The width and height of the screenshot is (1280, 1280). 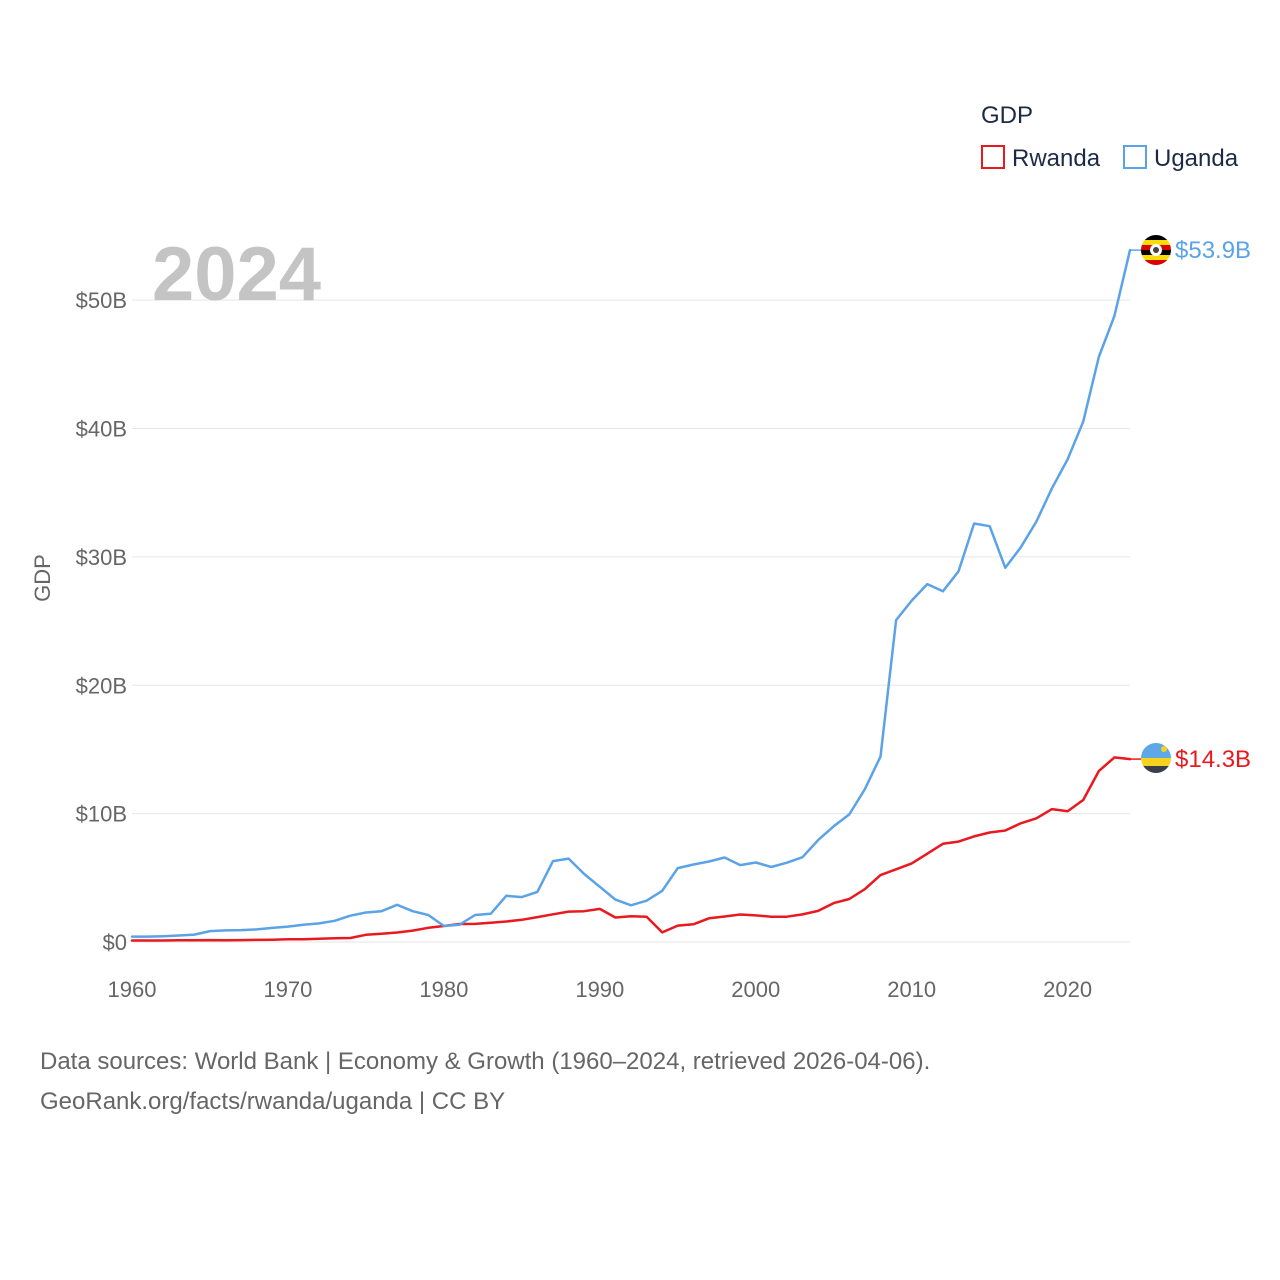 I want to click on legend-label-uganda: Uganda, so click(x=1196, y=158).